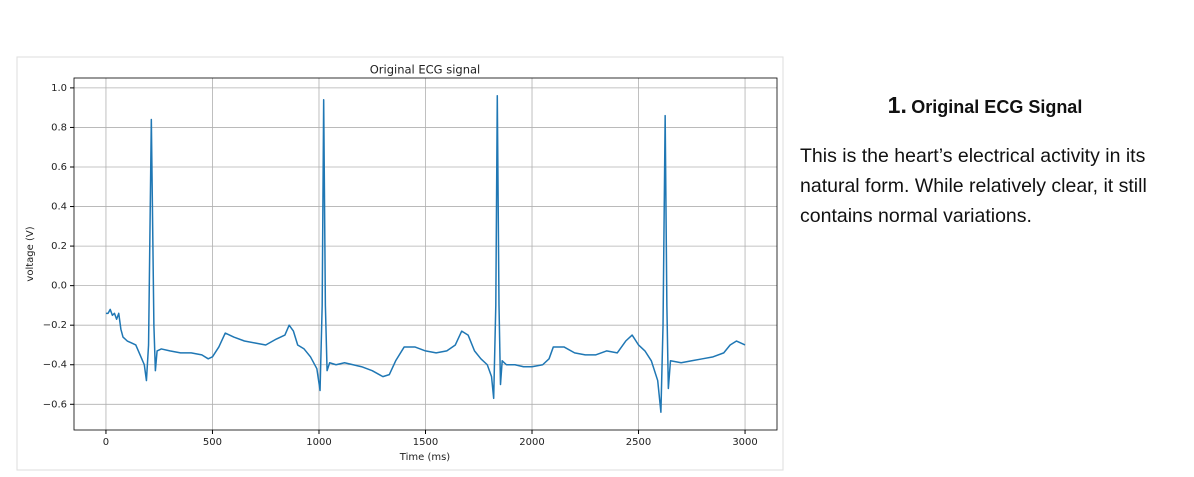  What do you see at coordinates (59, 246) in the screenshot?
I see `y-tick-label: 0.2` at bounding box center [59, 246].